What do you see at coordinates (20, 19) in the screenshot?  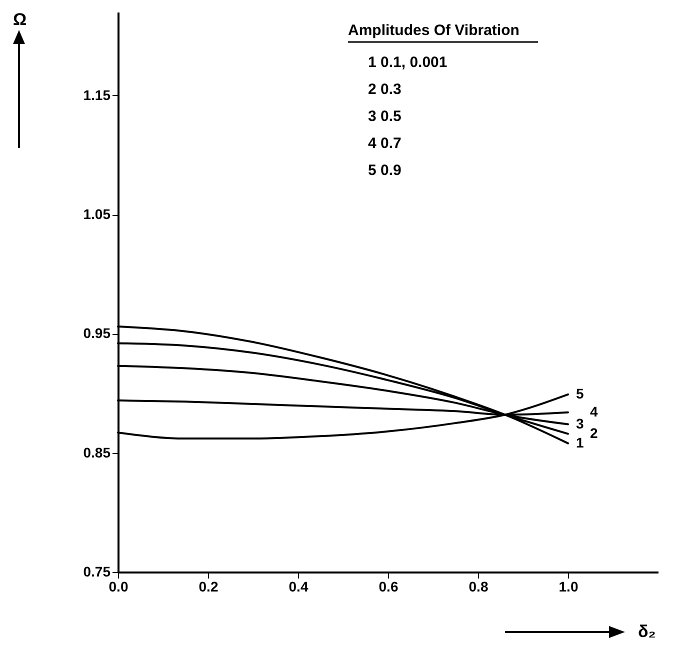 I see `y-axis-title: Ω` at bounding box center [20, 19].